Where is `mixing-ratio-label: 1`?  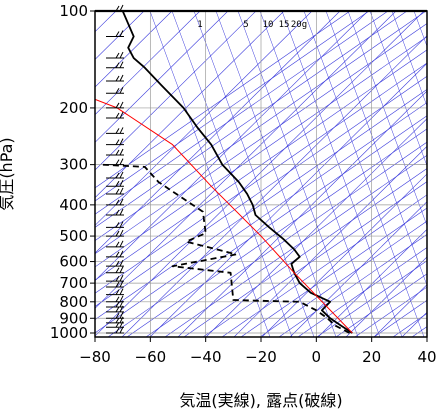 mixing-ratio-label: 1 is located at coordinates (199, 25).